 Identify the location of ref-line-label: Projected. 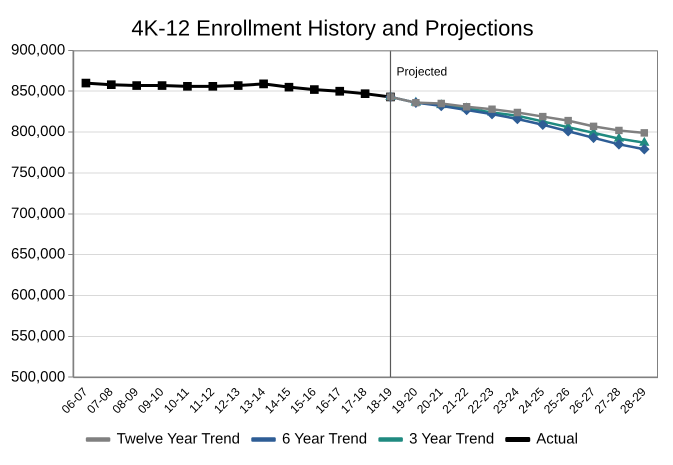
(422, 71).